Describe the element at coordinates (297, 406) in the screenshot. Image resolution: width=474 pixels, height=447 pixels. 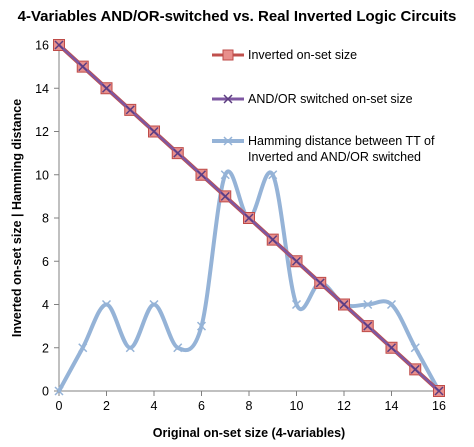
I see `x-tick-label: 10` at that location.